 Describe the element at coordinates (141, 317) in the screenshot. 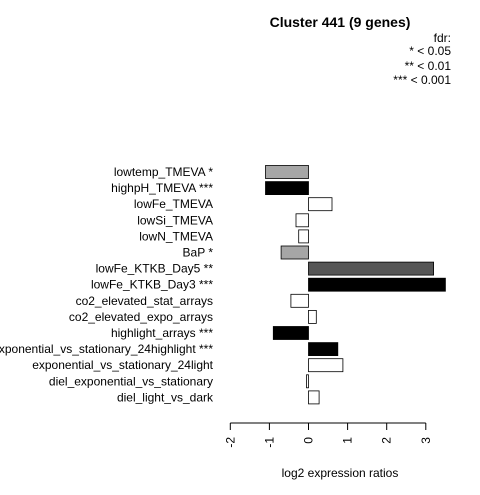

I see `category-label-10: co2_elevated_expo_arrays` at that location.